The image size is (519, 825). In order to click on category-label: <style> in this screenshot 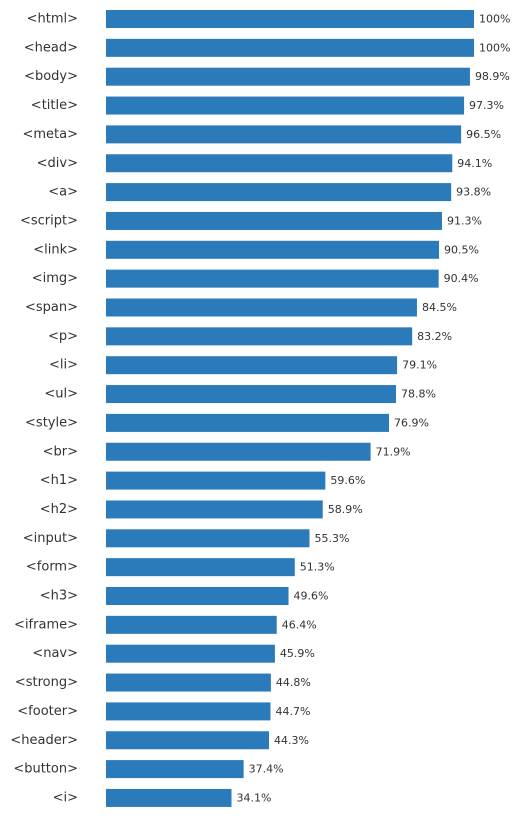, I will do `click(51, 422)`.